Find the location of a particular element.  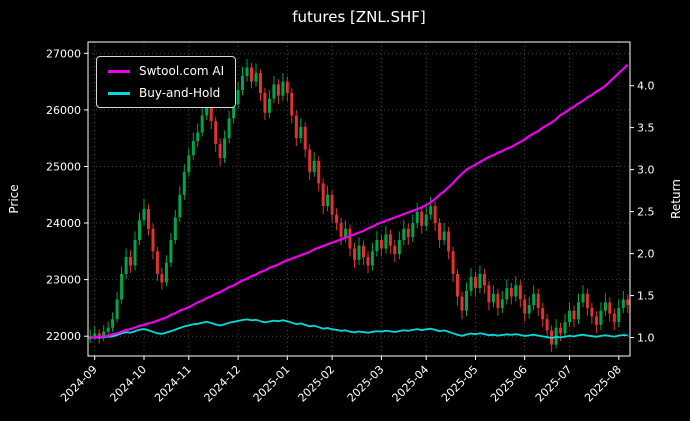

return-tick-label: 2.0 is located at coordinates (646, 254).